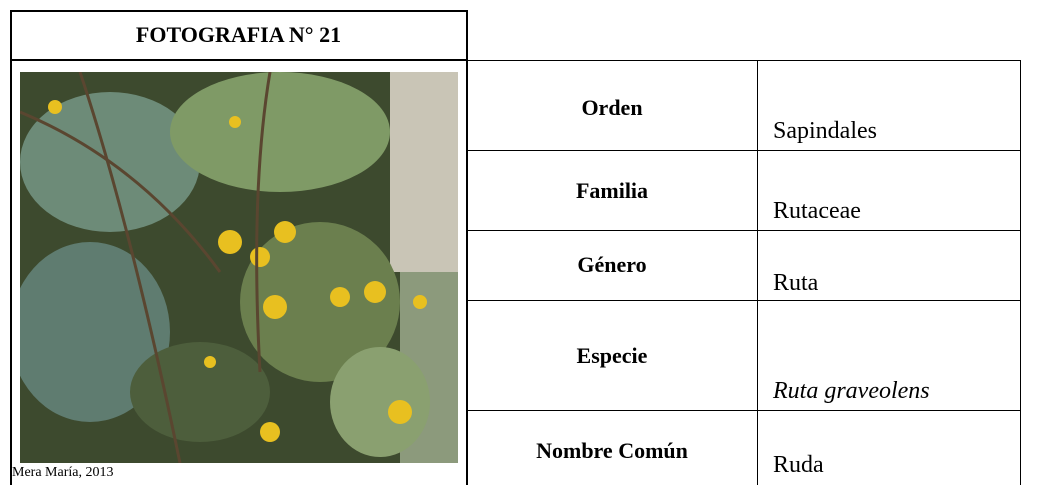  I want to click on row-label: Familia, so click(612, 190).